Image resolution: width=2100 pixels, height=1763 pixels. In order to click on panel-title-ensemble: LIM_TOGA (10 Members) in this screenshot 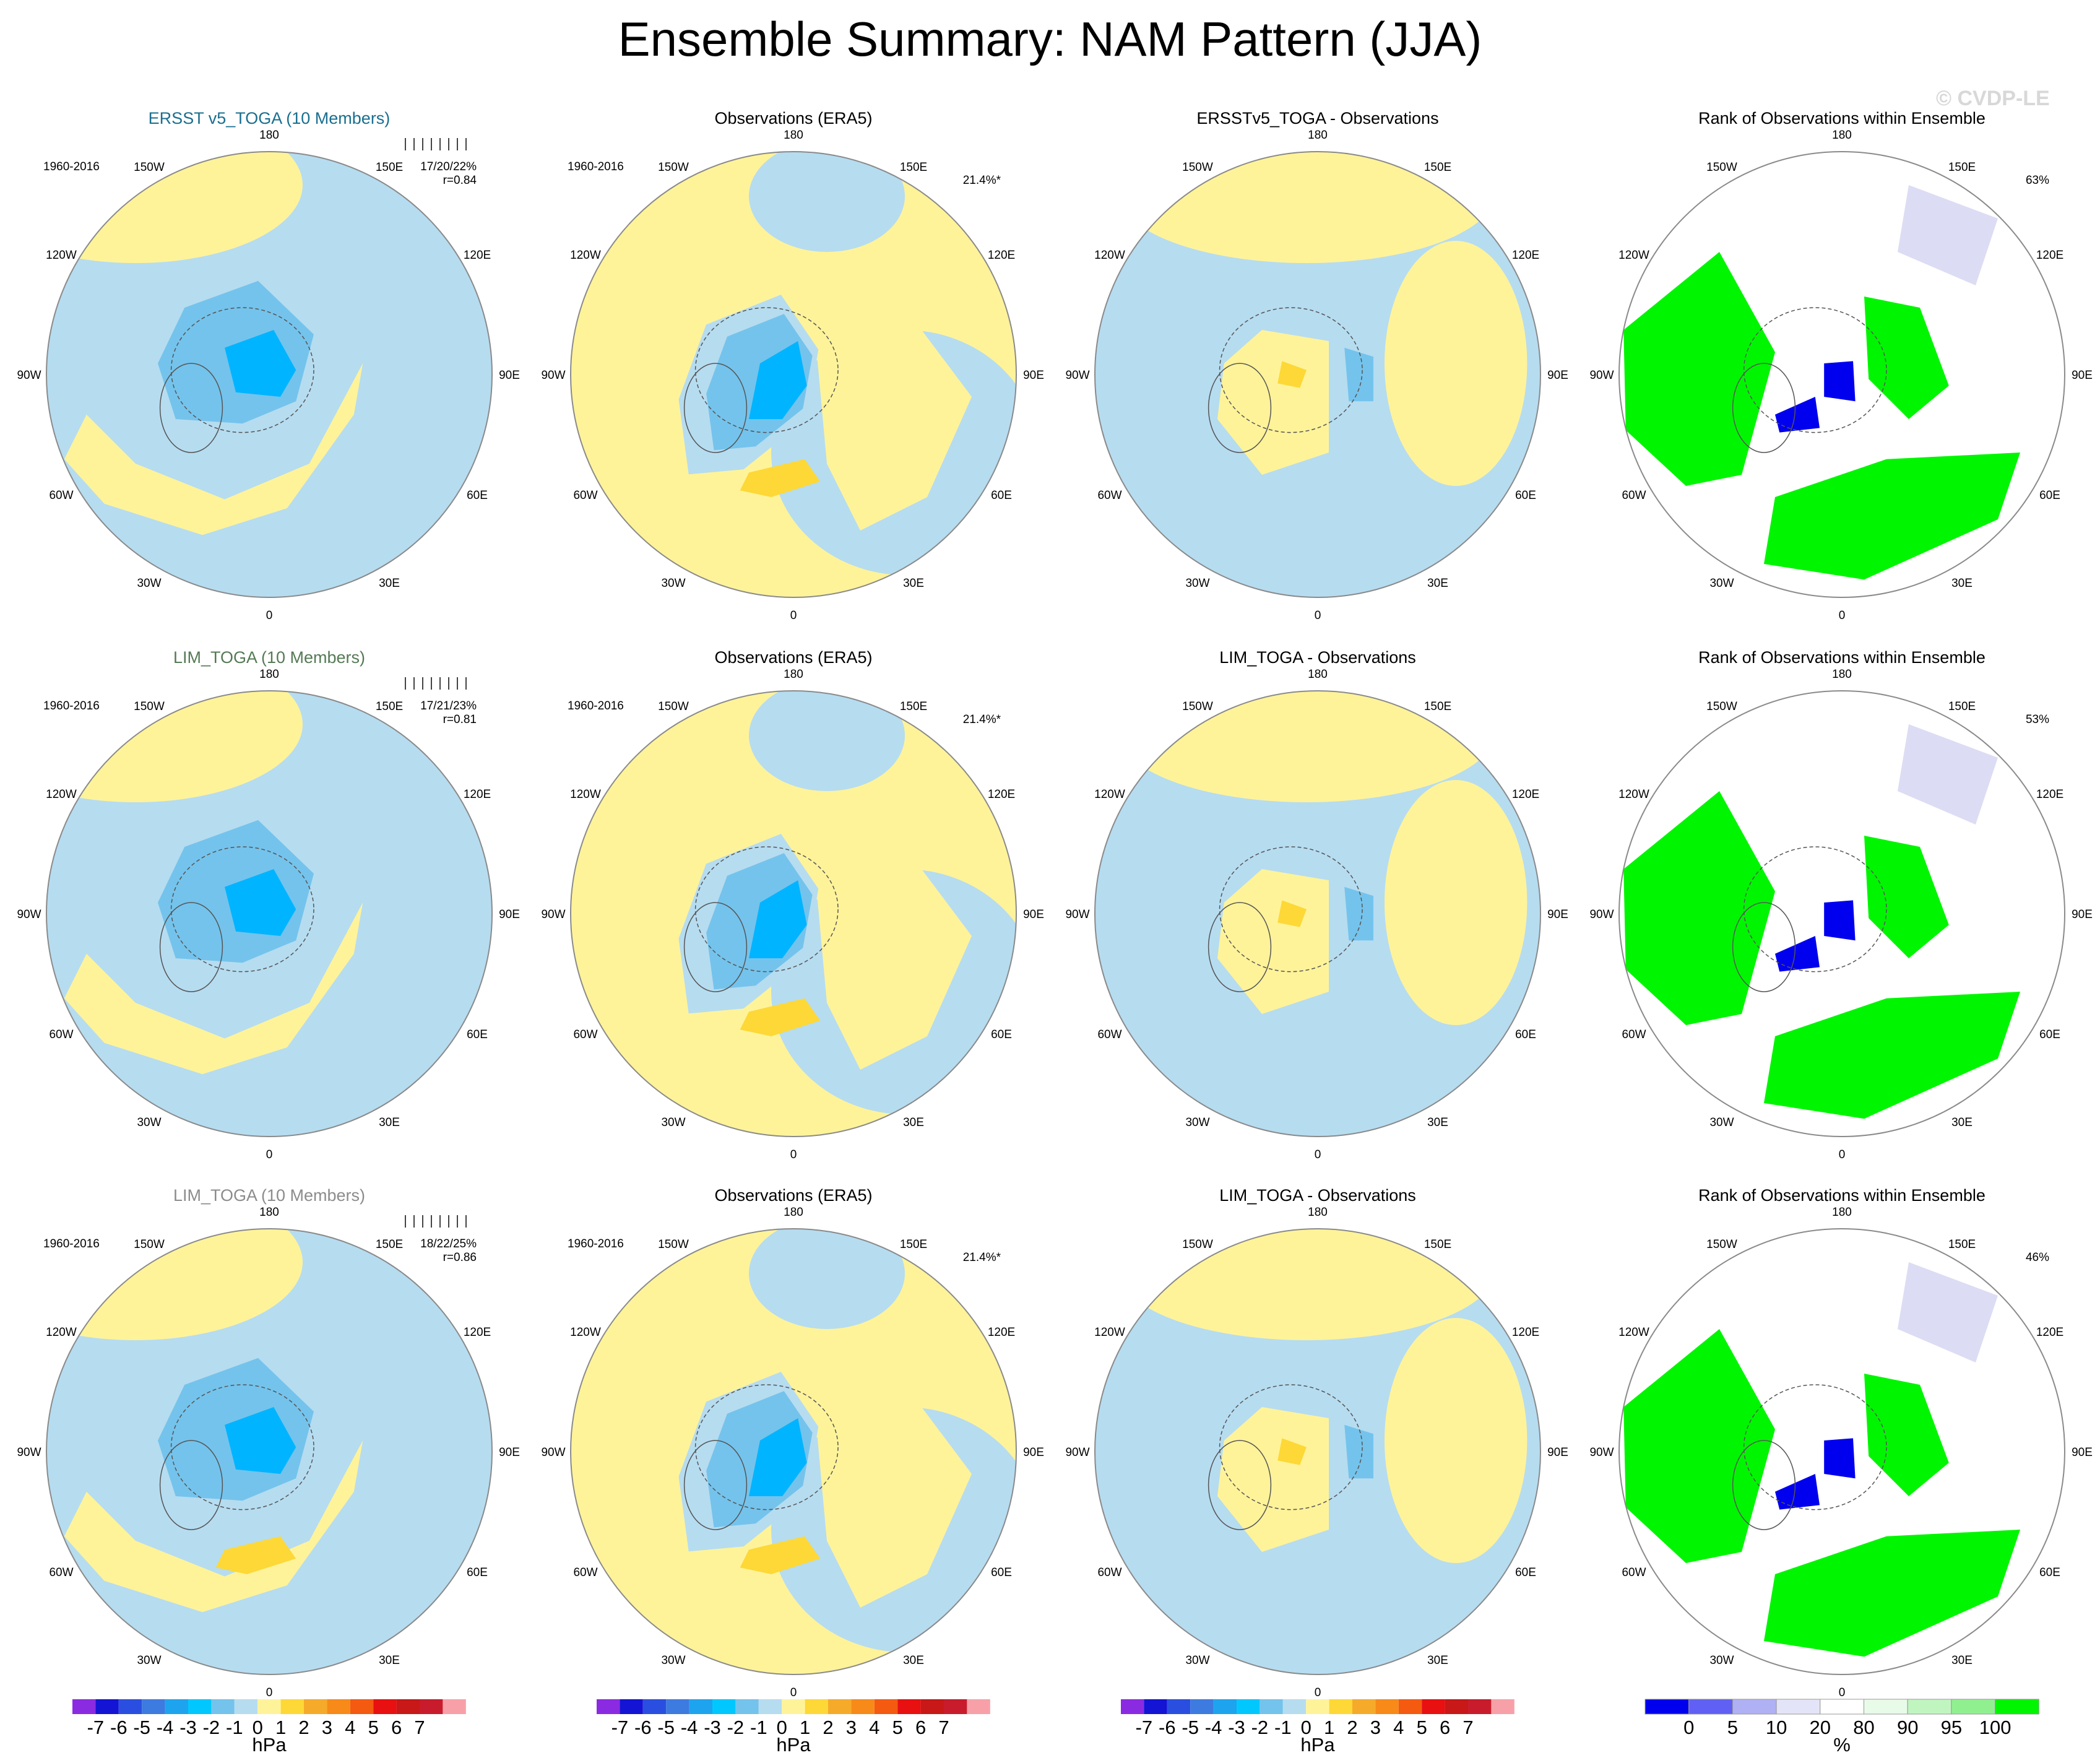, I will do `click(269, 1195)`.